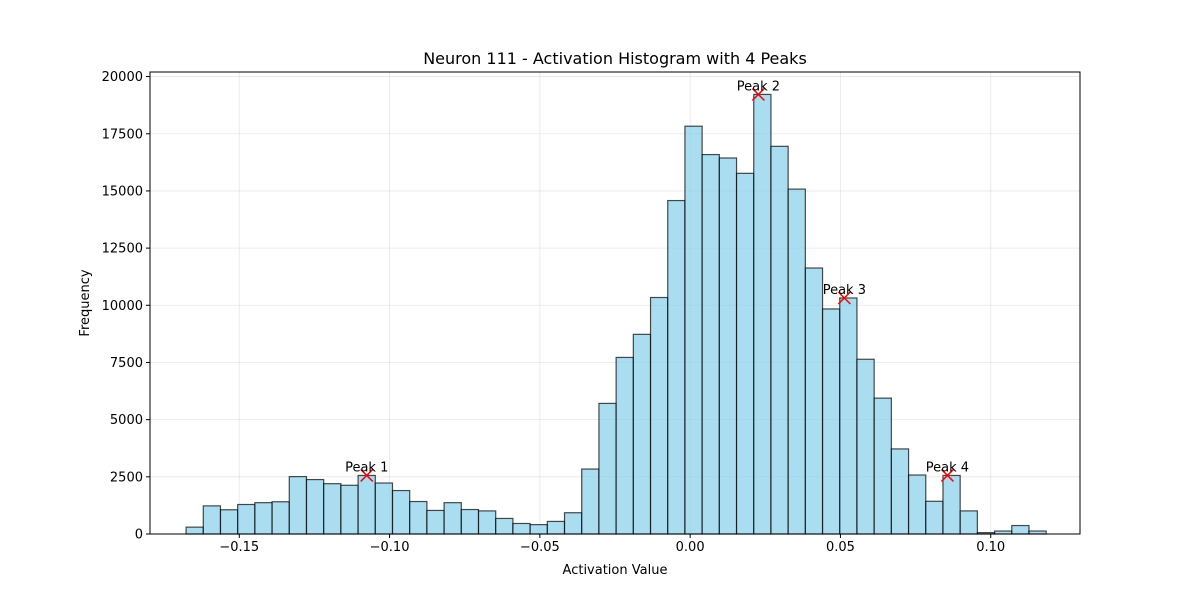 The image size is (1200, 600). I want to click on x-tick-label: 0.00, so click(690, 547).